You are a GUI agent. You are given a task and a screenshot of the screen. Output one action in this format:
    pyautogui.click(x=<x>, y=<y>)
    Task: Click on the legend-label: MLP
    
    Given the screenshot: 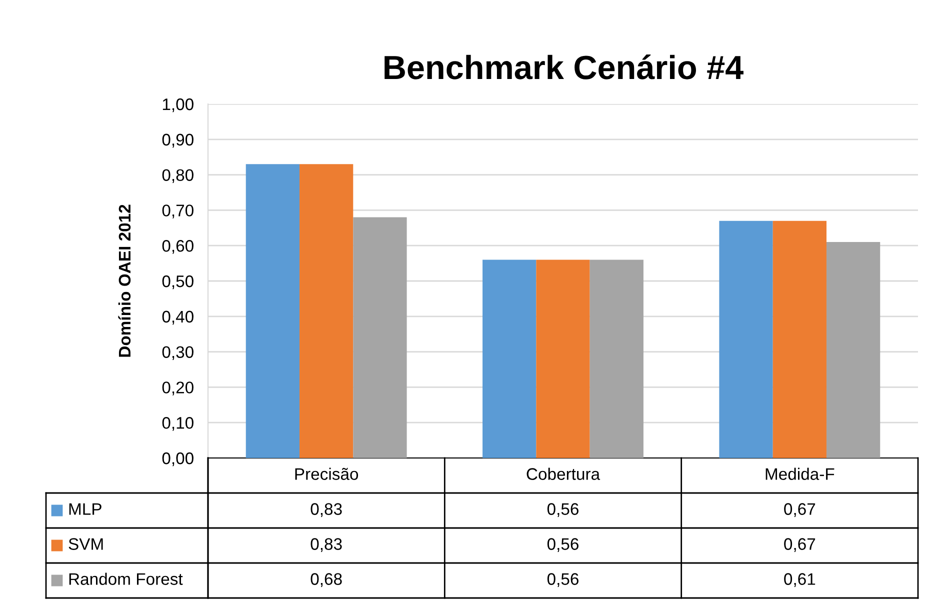 What is the action you would take?
    pyautogui.click(x=85, y=509)
    